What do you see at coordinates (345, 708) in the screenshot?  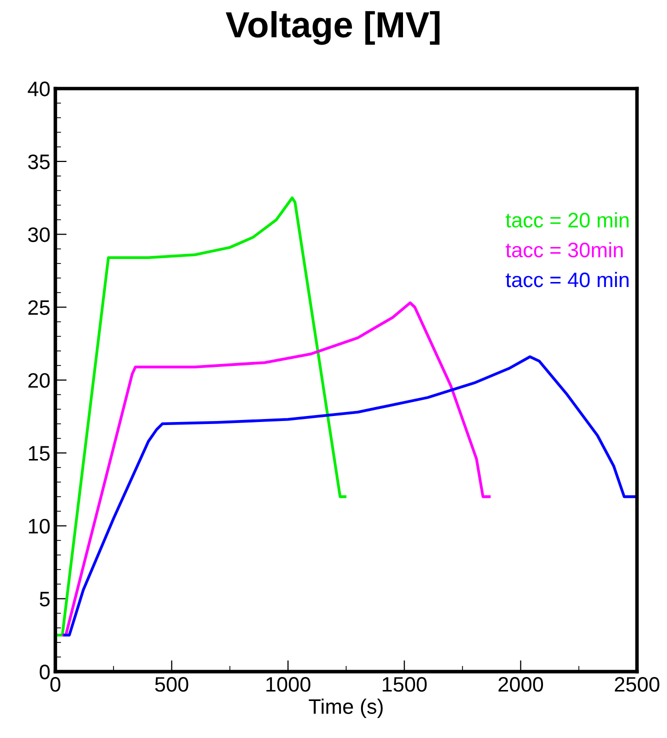 I see `x-axis-title: Time (s)` at bounding box center [345, 708].